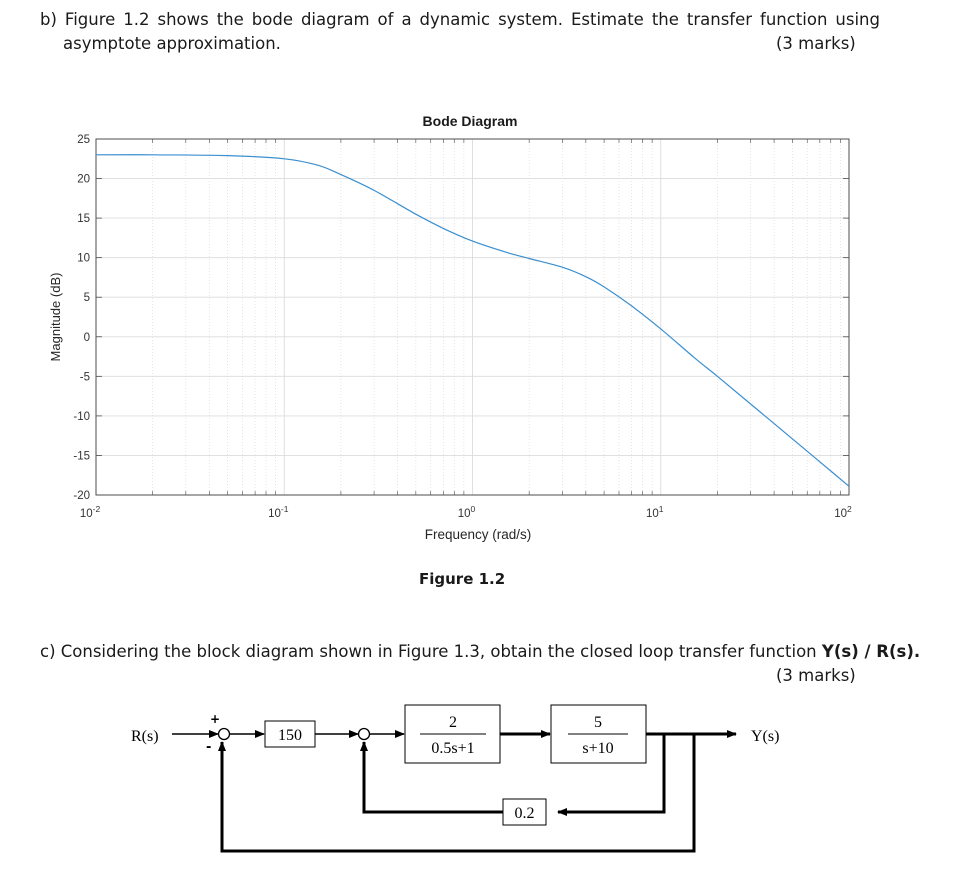 This screenshot has height=875, width=966. I want to click on y-tick-label: 5, so click(87, 298).